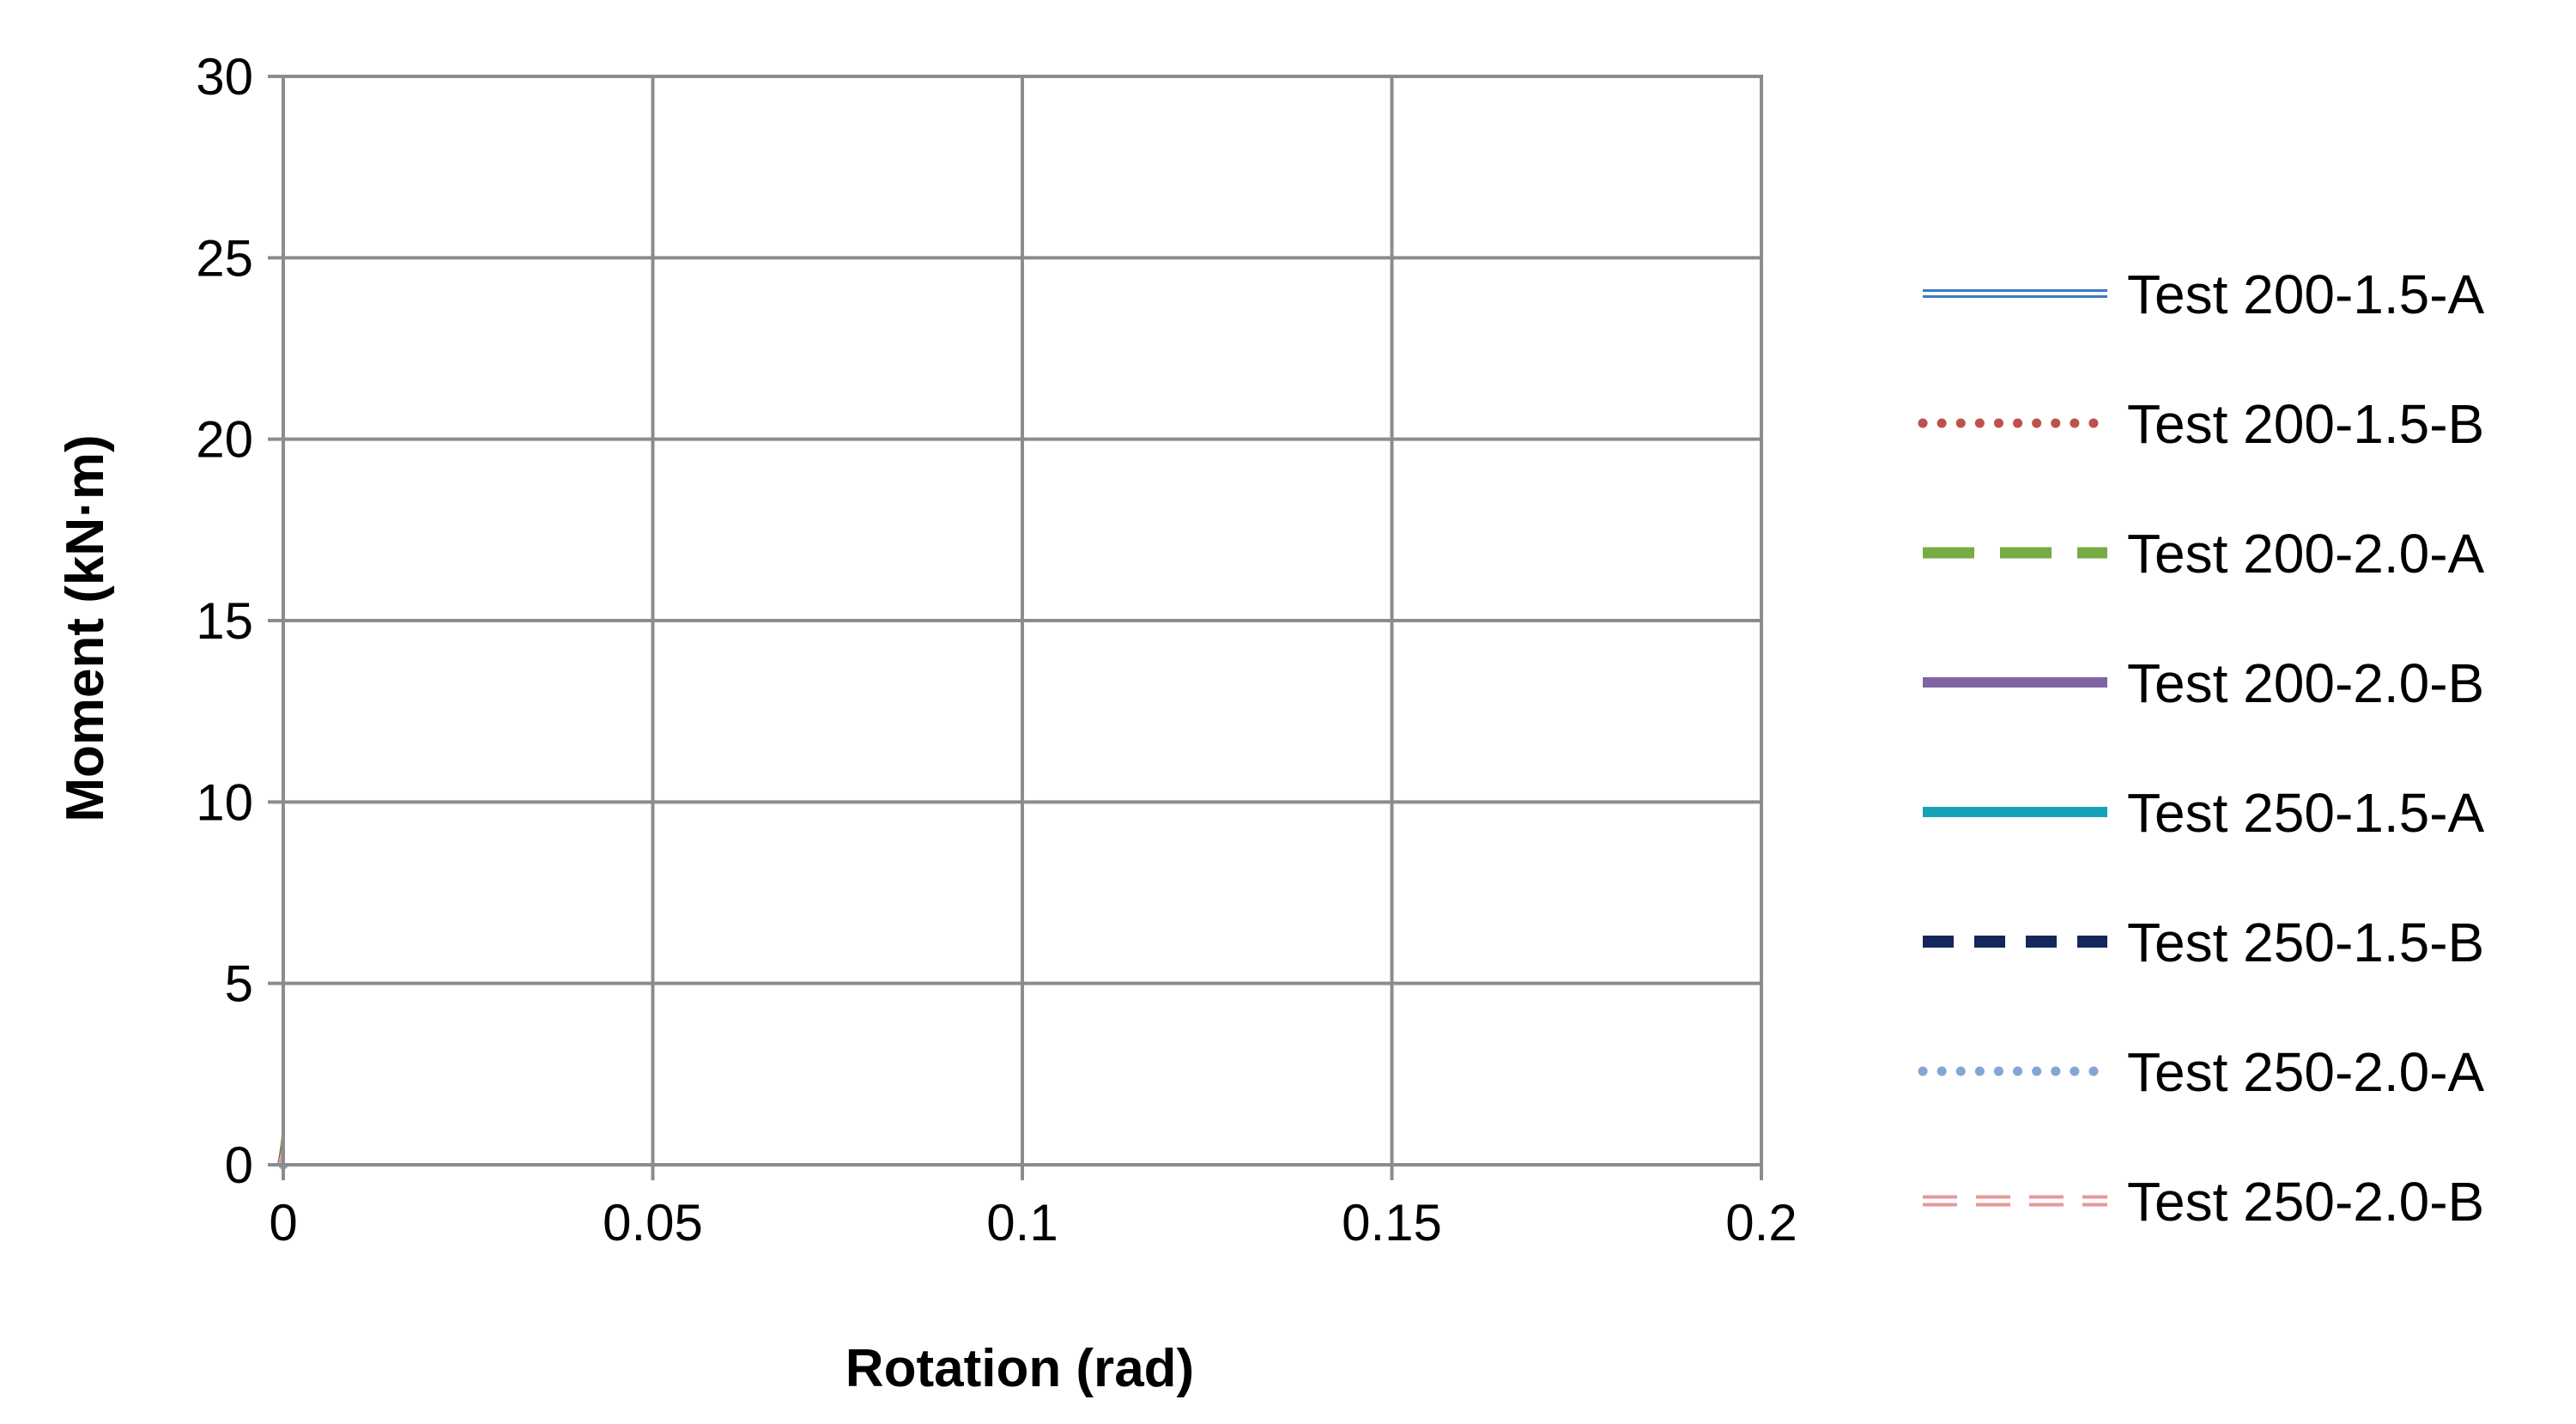  What do you see at coordinates (2305, 683) in the screenshot?
I see `legend-label: Test 200-2.0-B` at bounding box center [2305, 683].